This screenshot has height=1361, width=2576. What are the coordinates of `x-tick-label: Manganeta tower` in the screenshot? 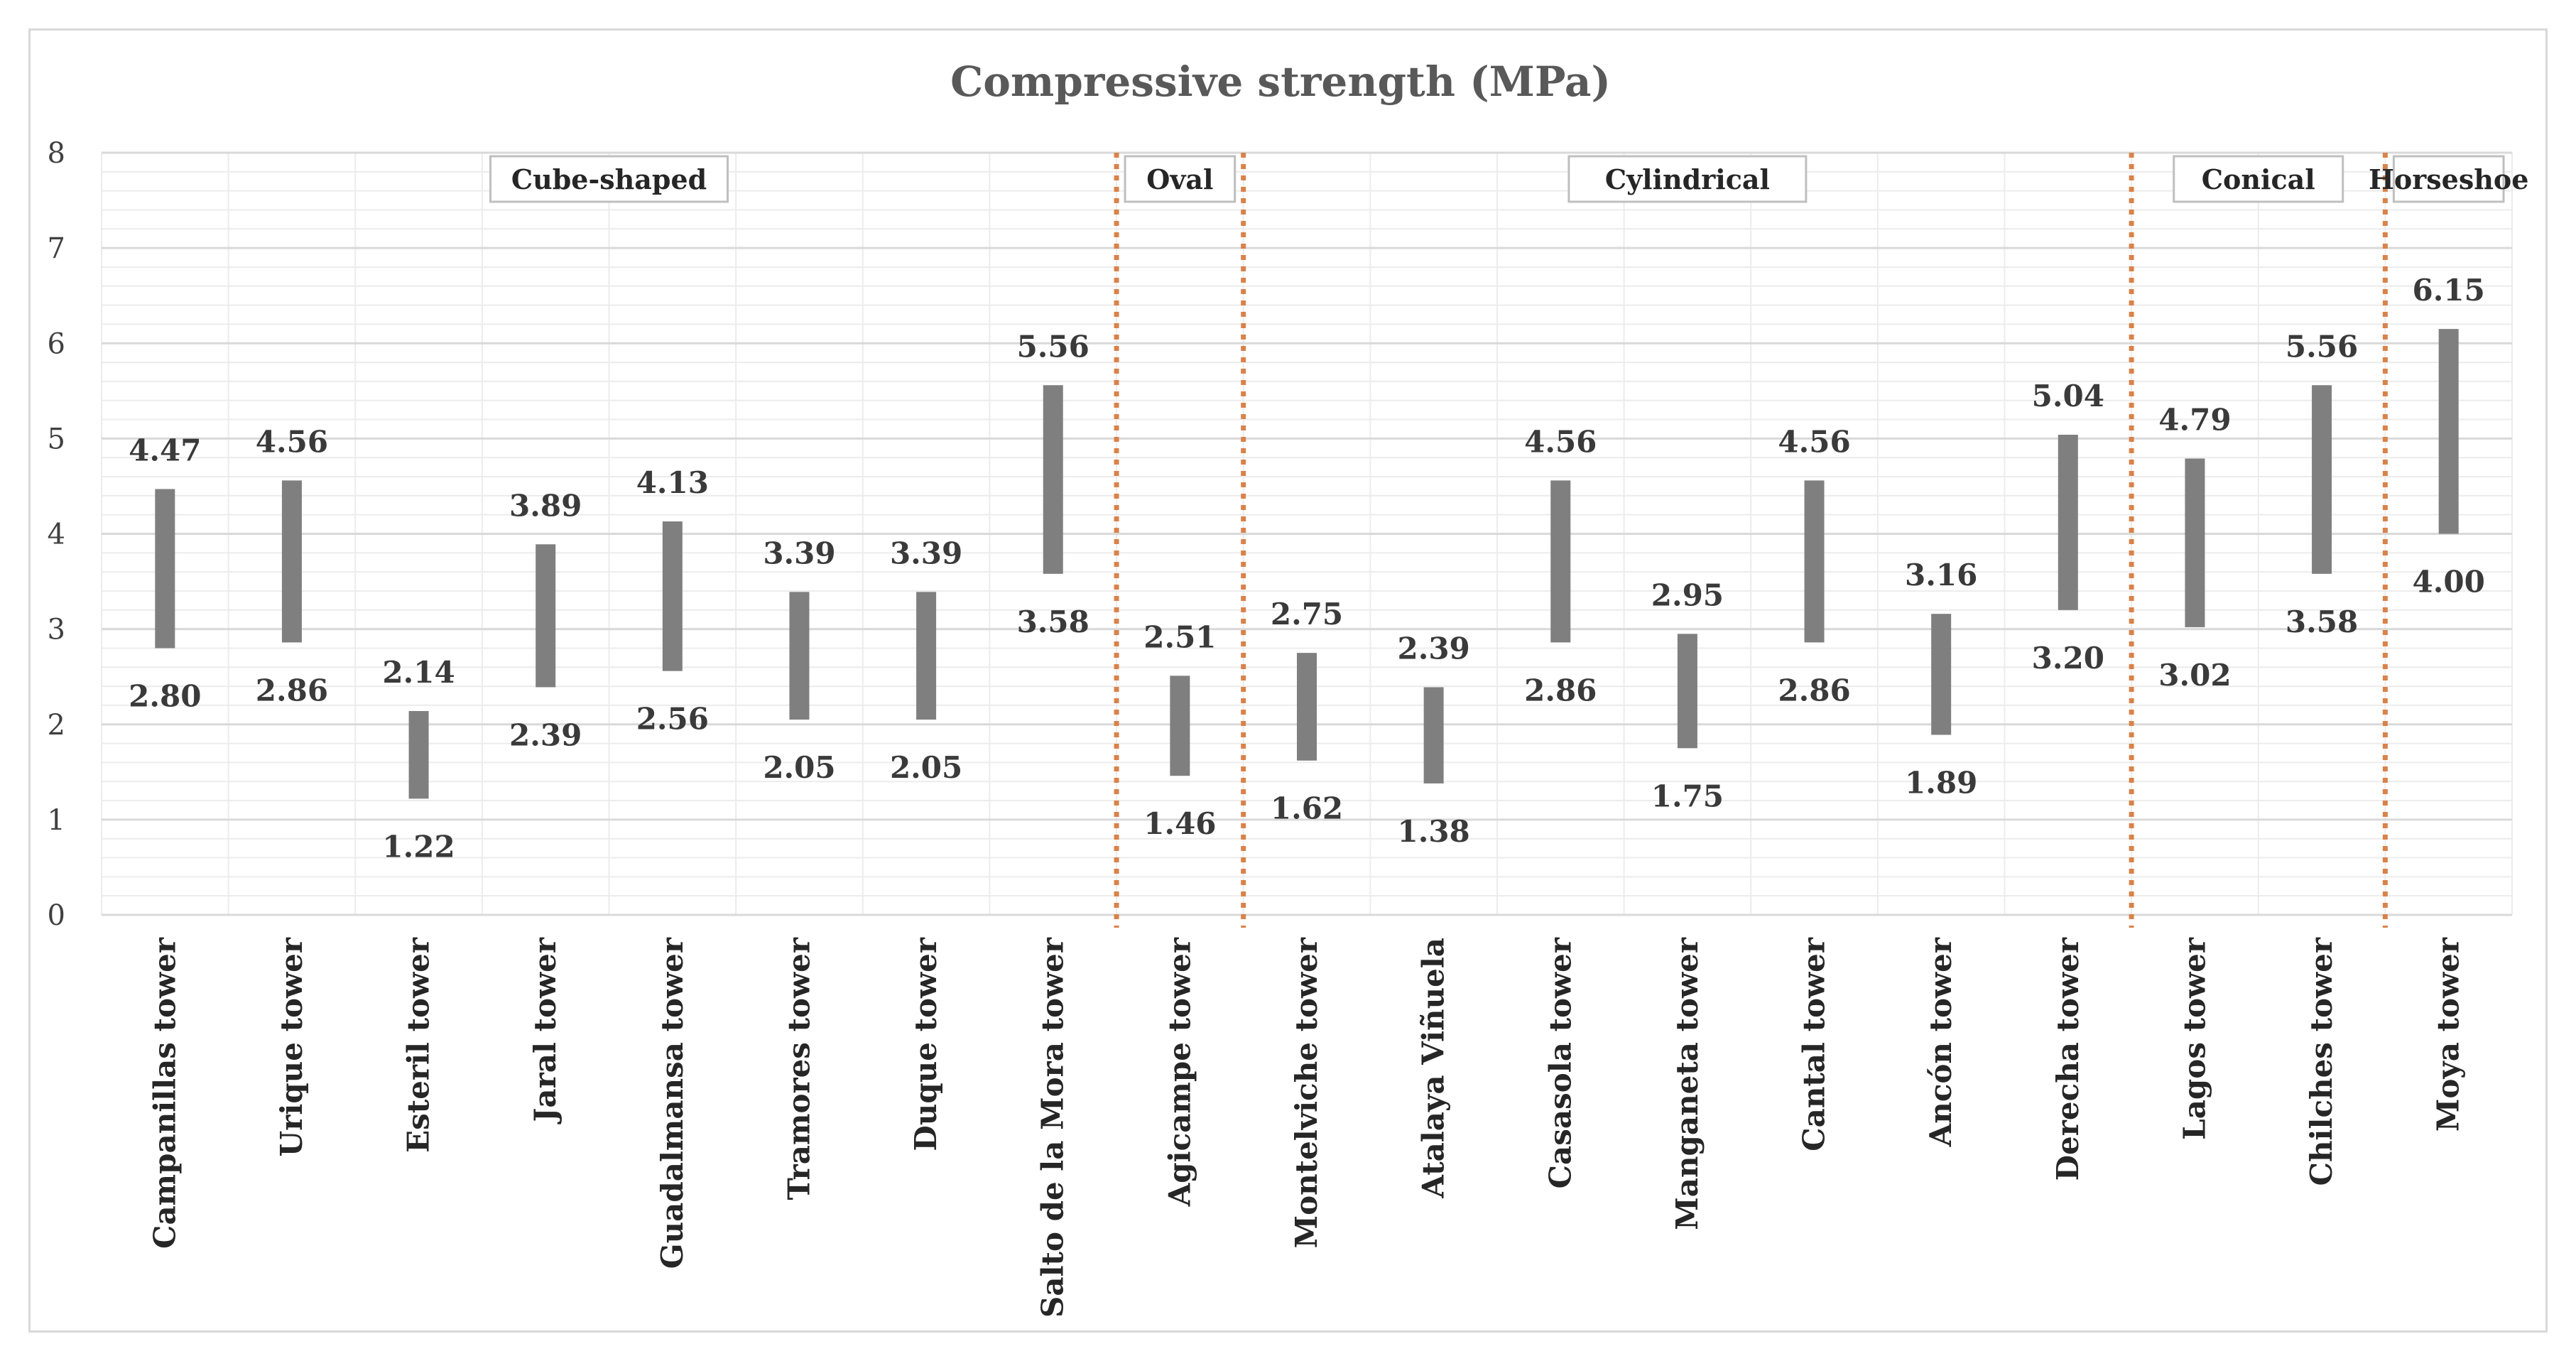 It's located at (1688, 1083).